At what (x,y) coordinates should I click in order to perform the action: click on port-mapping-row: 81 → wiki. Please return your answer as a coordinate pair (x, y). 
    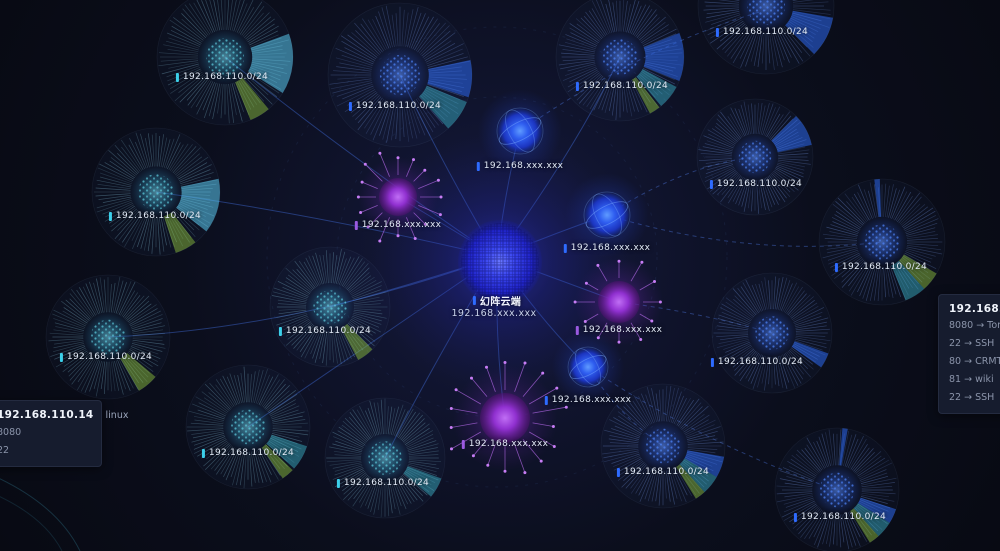
    Looking at the image, I should click on (971, 379).